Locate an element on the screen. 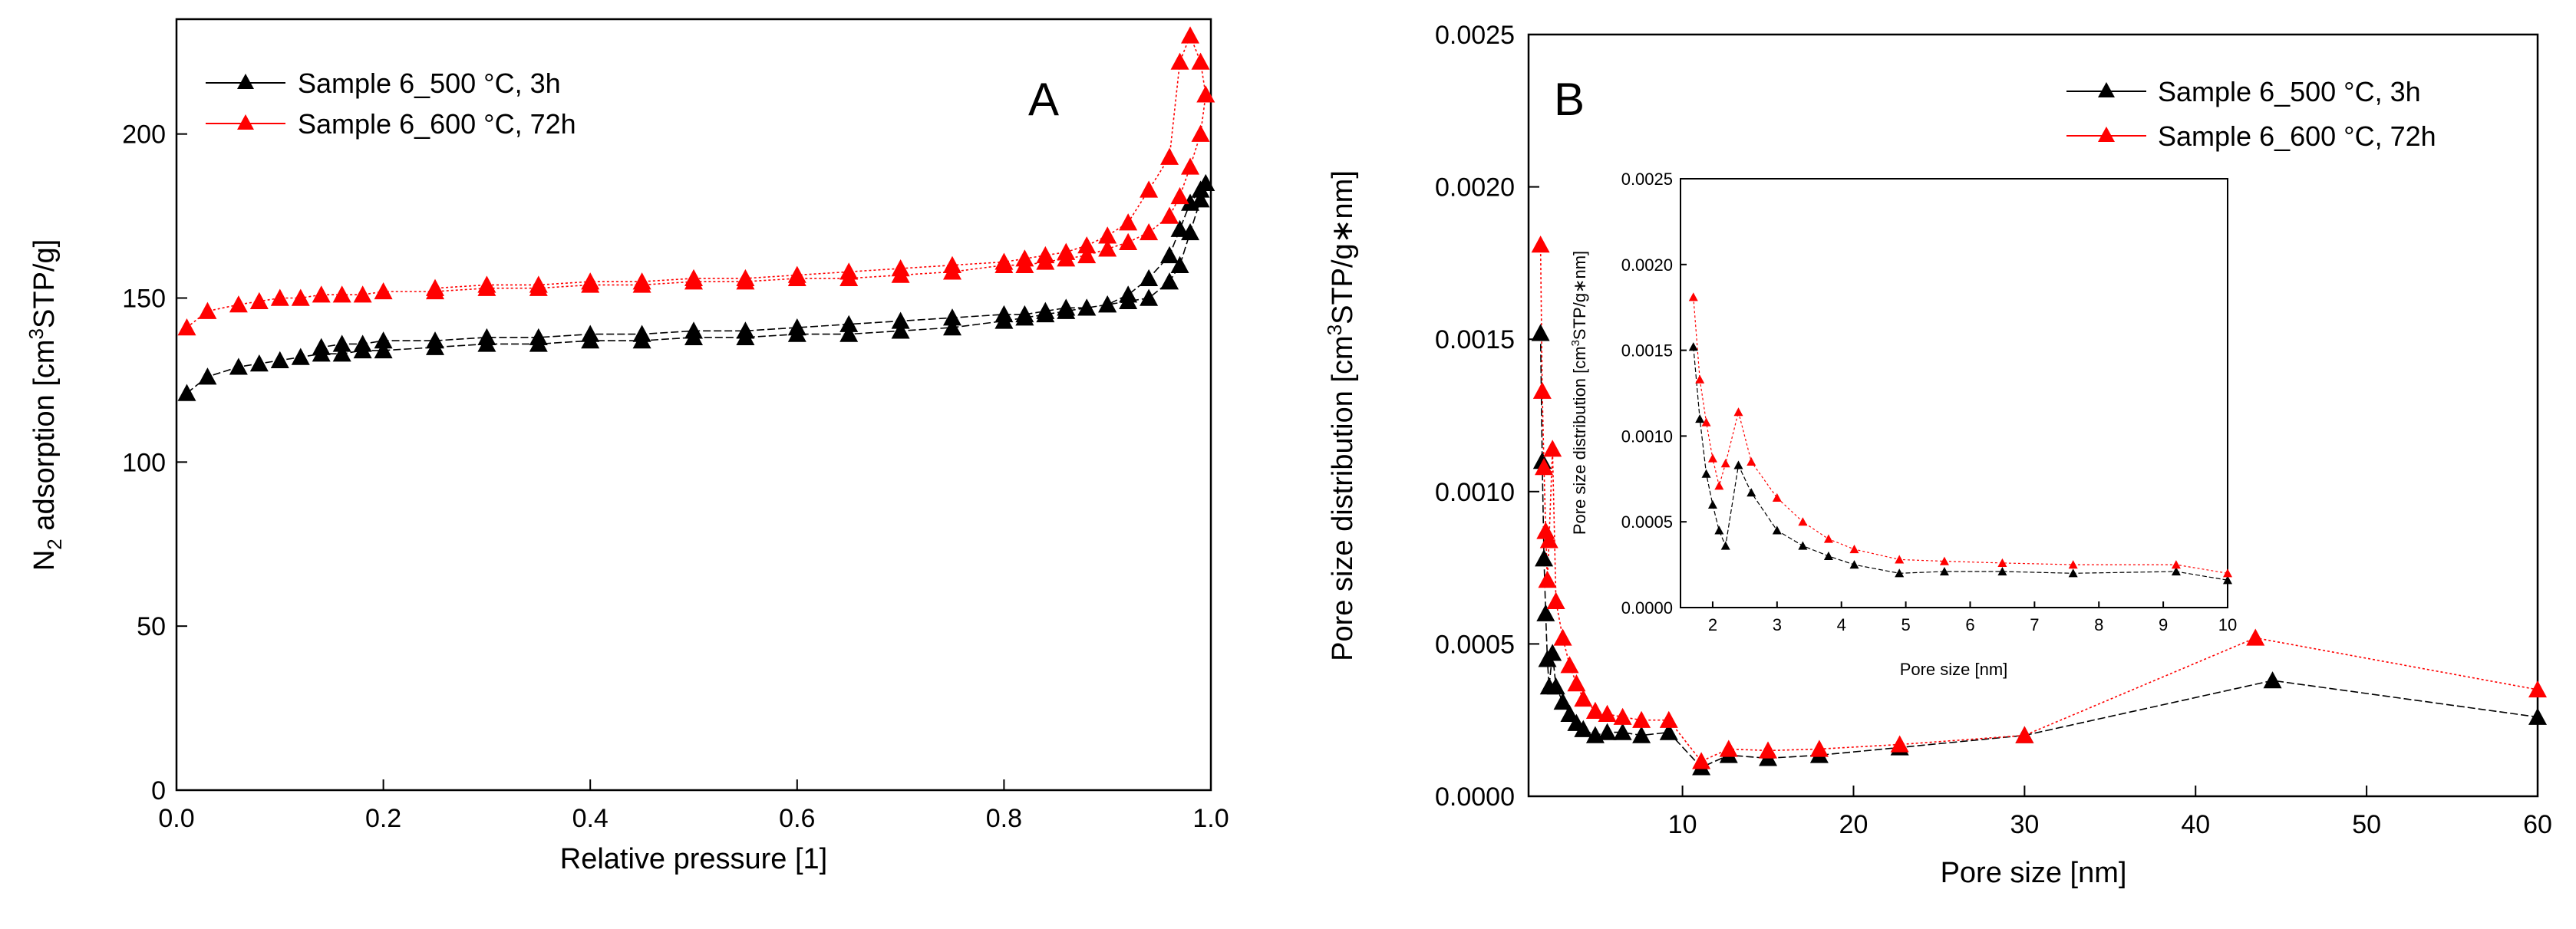 The image size is (2576, 929). chart-b-y-tick-label: 0.0000 is located at coordinates (1475, 797).